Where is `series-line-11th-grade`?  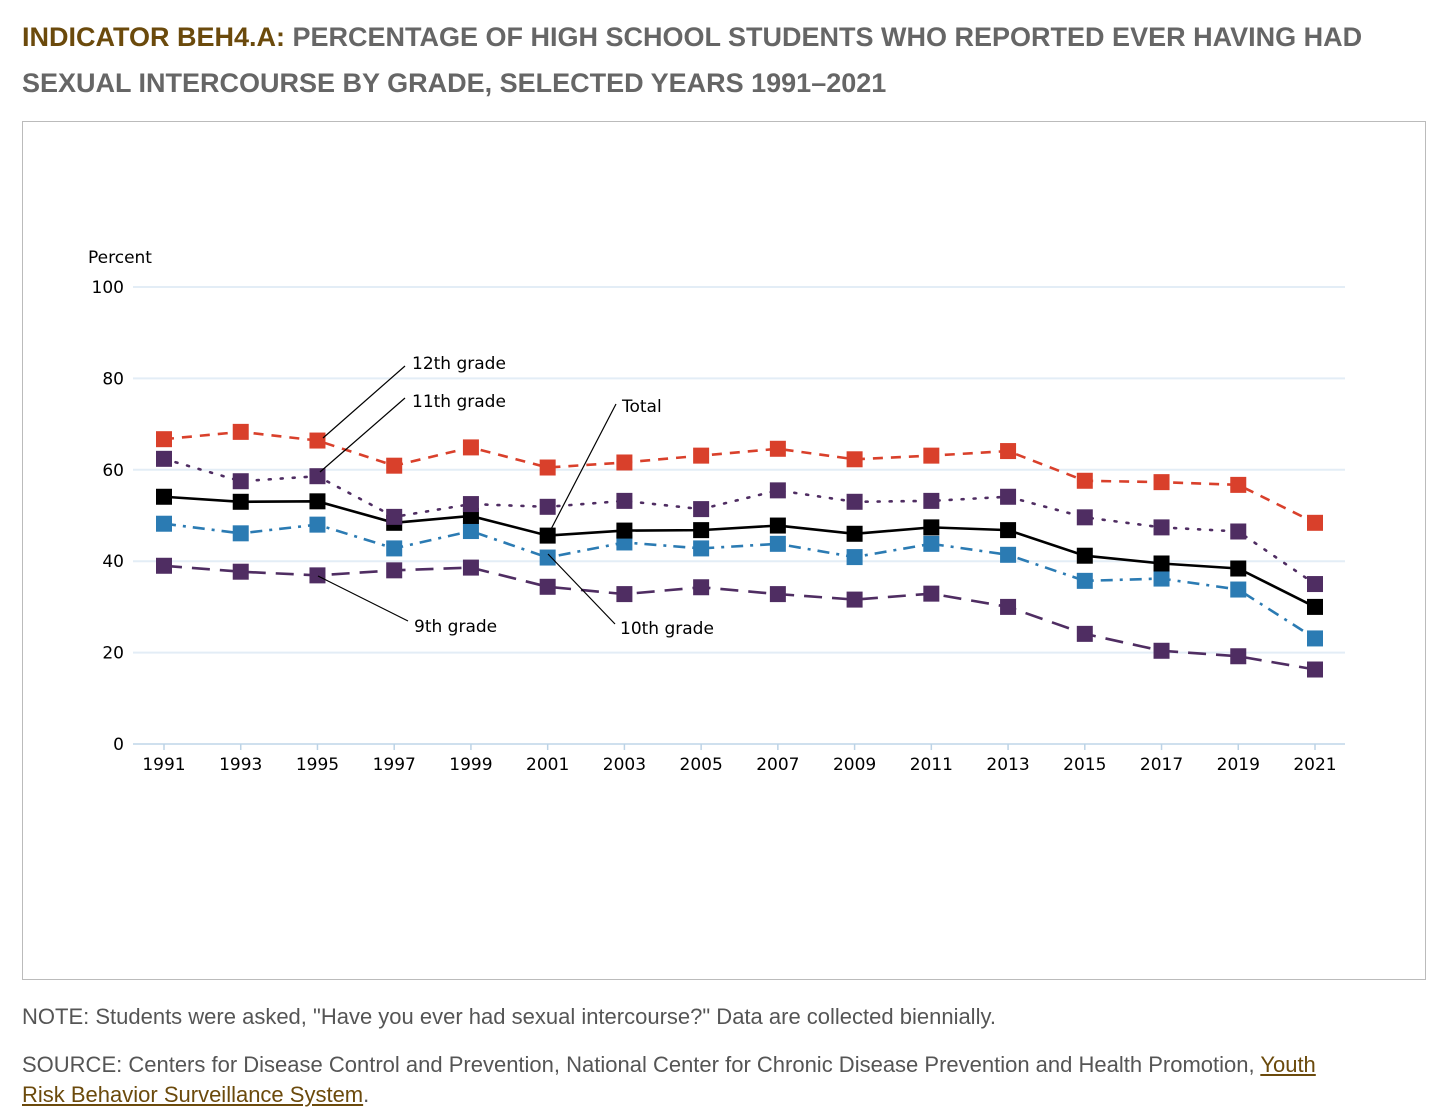 series-line-11th-grade is located at coordinates (739, 521).